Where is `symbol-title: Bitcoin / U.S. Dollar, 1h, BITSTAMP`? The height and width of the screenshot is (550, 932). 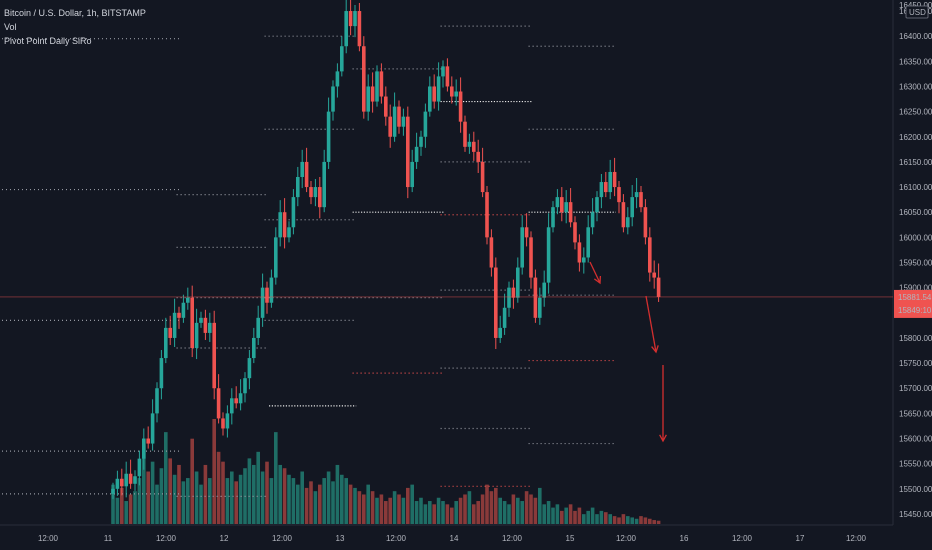
symbol-title: Bitcoin / U.S. Dollar, 1h, BITSTAMP is located at coordinates (75, 13).